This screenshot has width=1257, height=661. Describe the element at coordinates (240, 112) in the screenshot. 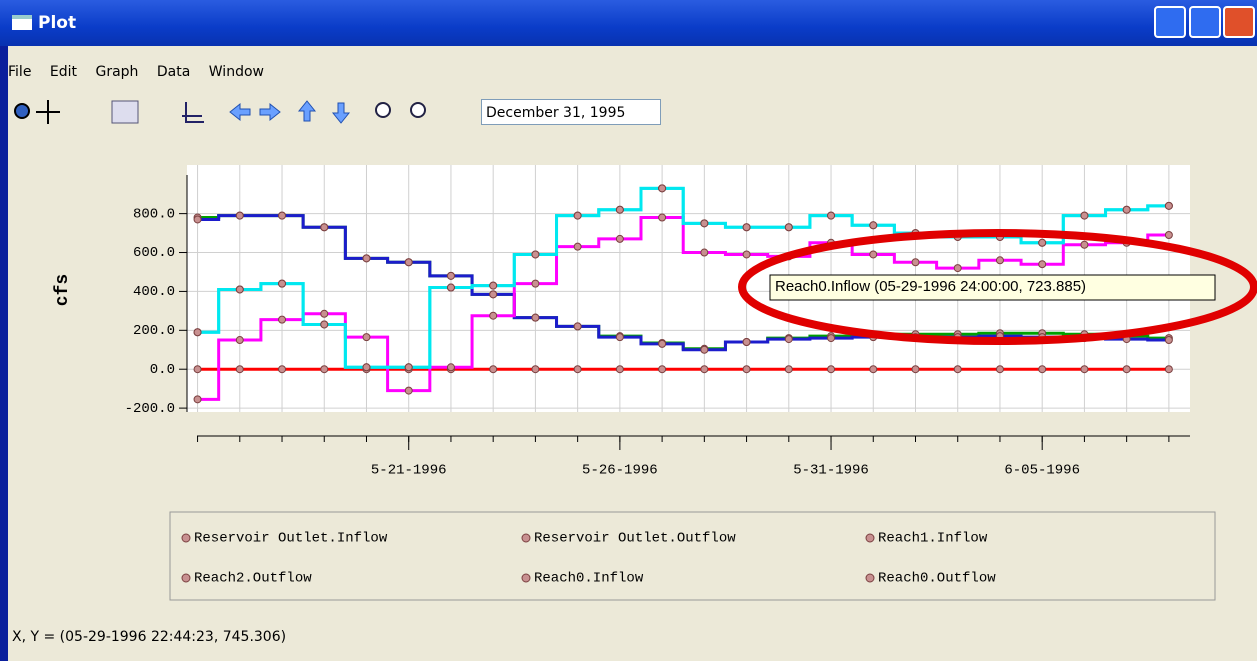

I see `left-tool` at that location.